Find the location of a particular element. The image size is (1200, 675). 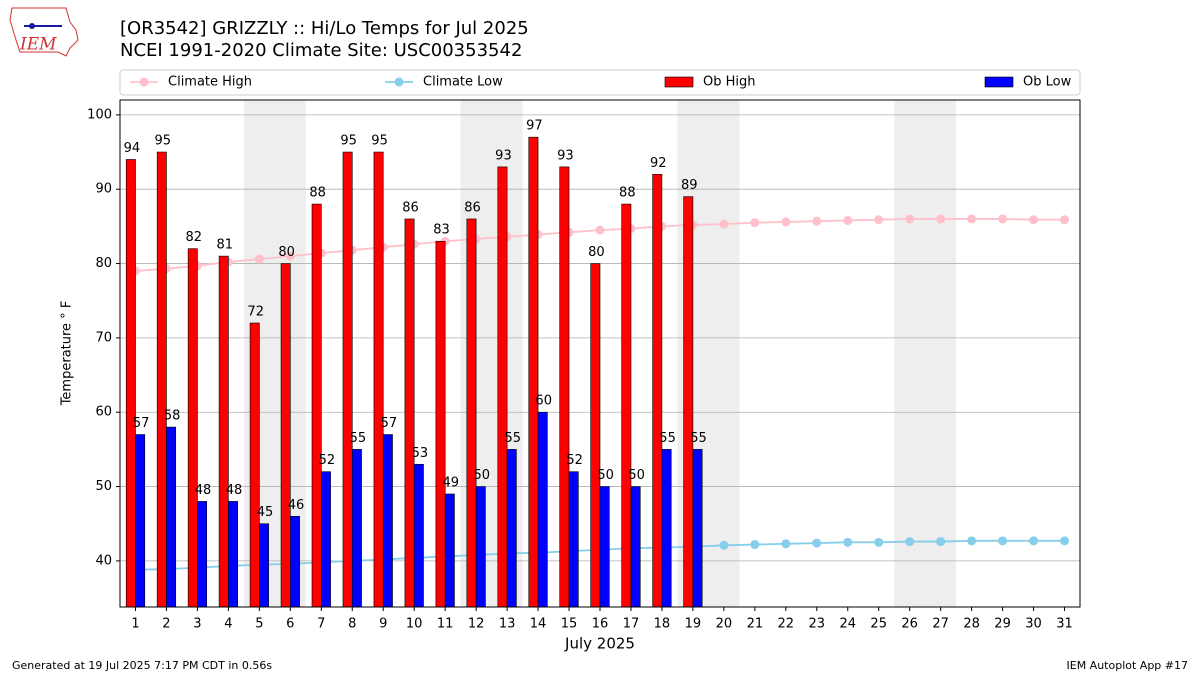

x-tick-label: 11 is located at coordinates (445, 624).